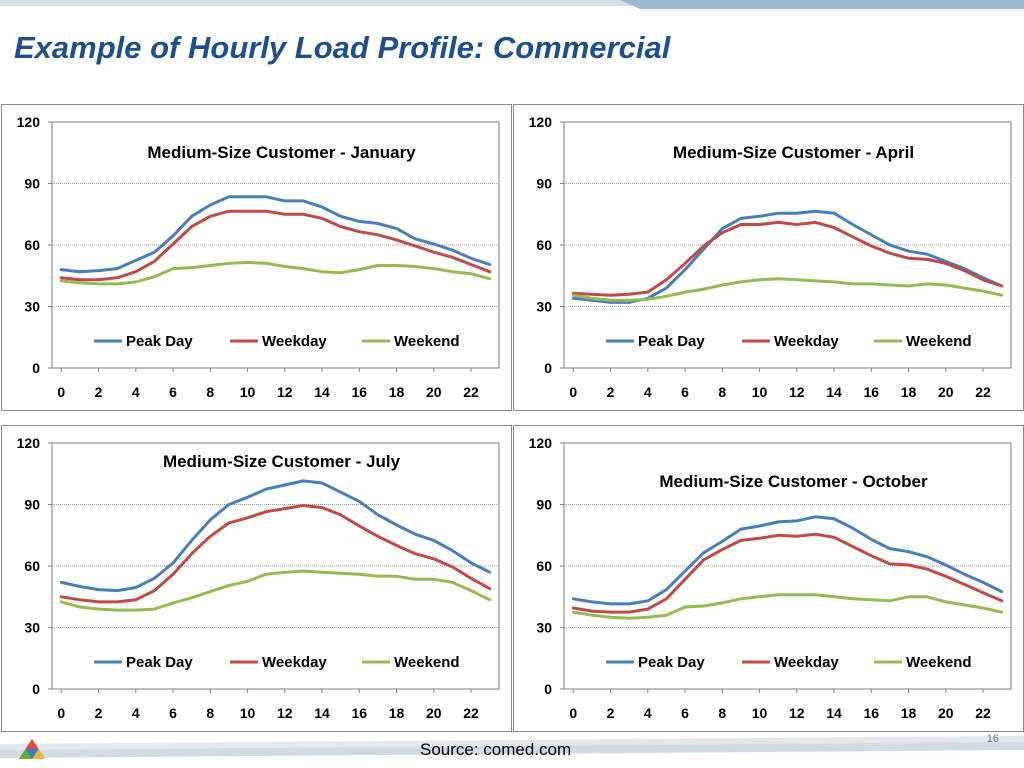 Image resolution: width=1024 pixels, height=768 pixels. I want to click on source-credit: Source: comed.com, so click(496, 749).